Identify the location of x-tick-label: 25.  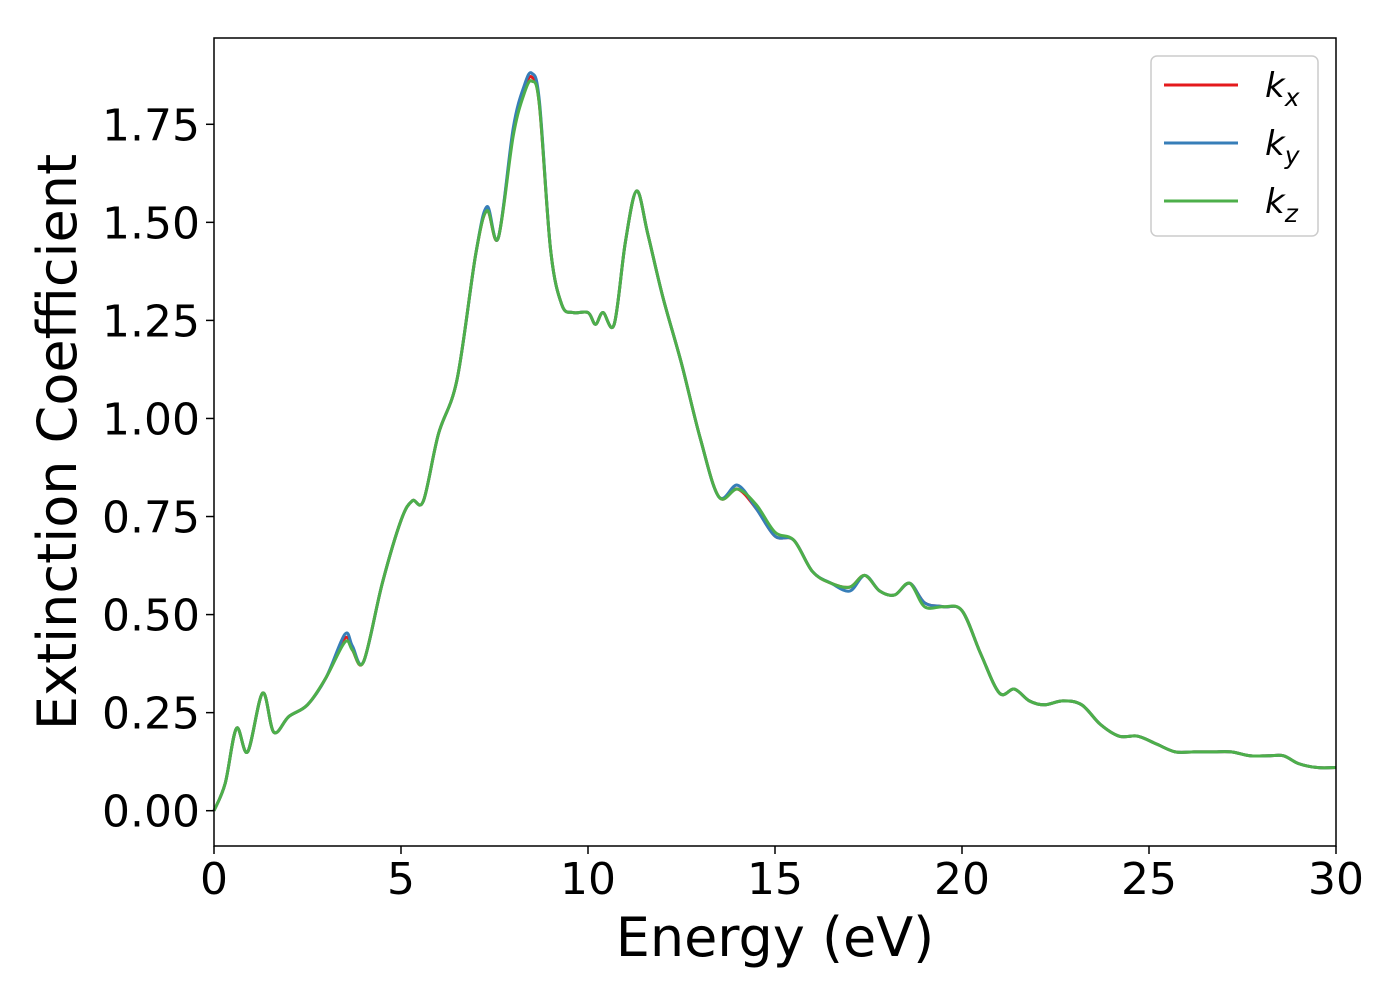
(1149, 879).